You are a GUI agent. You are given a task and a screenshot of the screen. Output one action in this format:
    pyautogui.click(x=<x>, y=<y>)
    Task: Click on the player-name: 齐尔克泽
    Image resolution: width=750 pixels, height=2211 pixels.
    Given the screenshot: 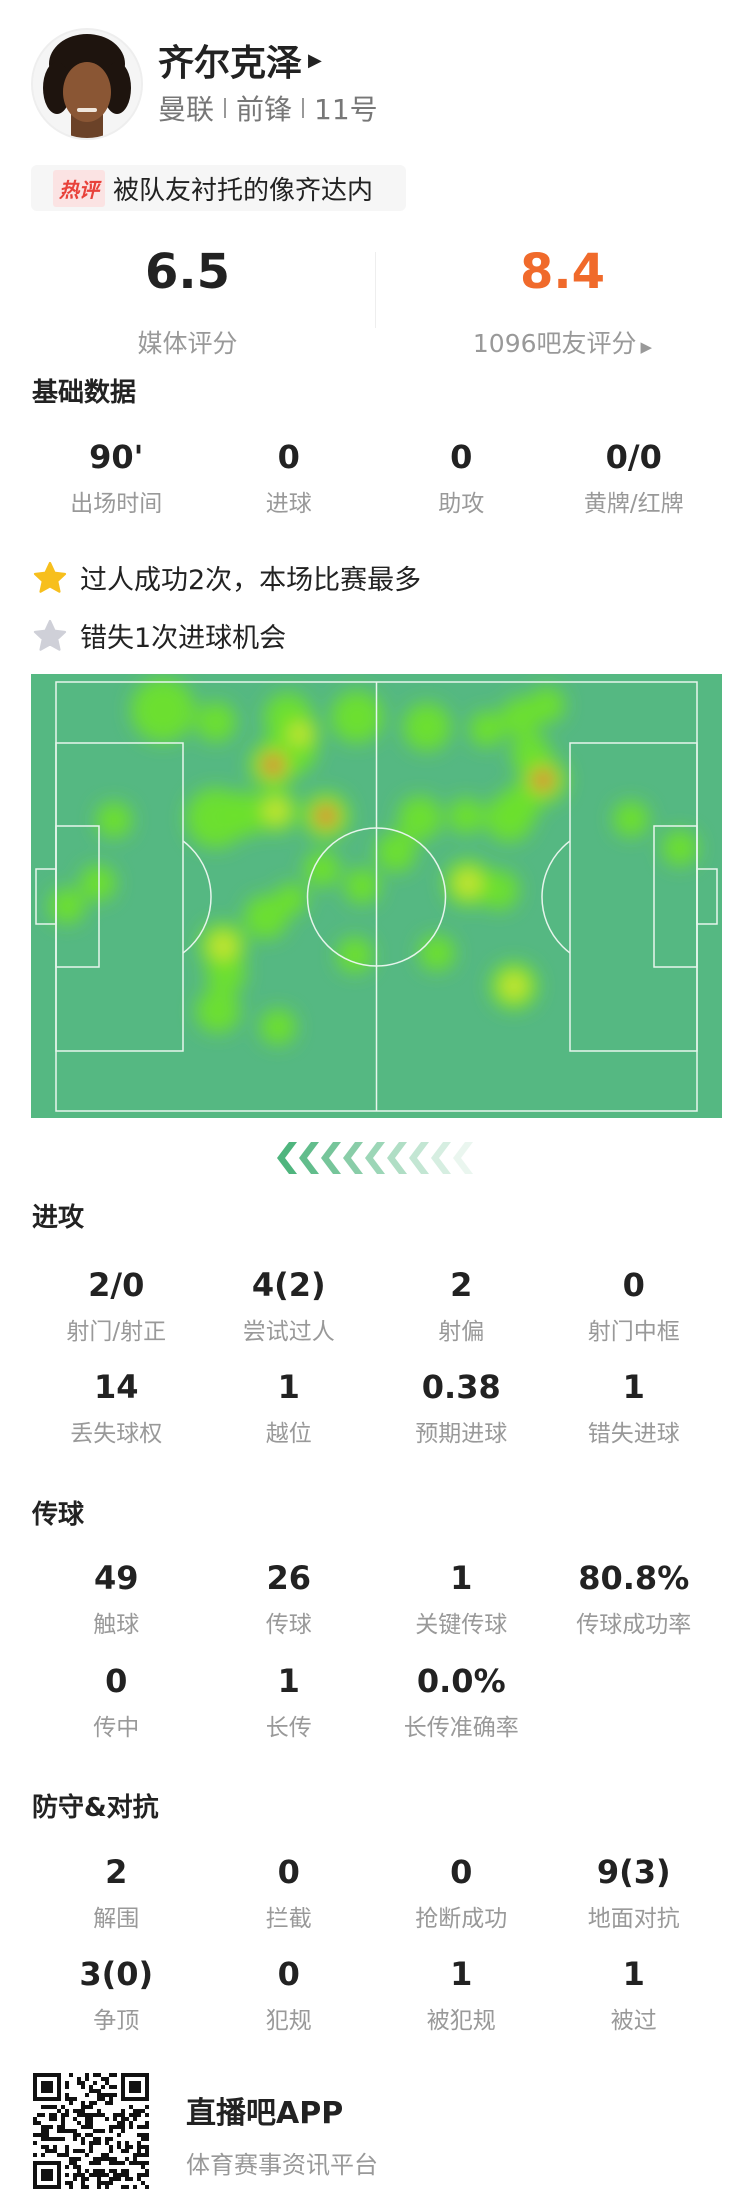 What is the action you would take?
    pyautogui.click(x=230, y=63)
    